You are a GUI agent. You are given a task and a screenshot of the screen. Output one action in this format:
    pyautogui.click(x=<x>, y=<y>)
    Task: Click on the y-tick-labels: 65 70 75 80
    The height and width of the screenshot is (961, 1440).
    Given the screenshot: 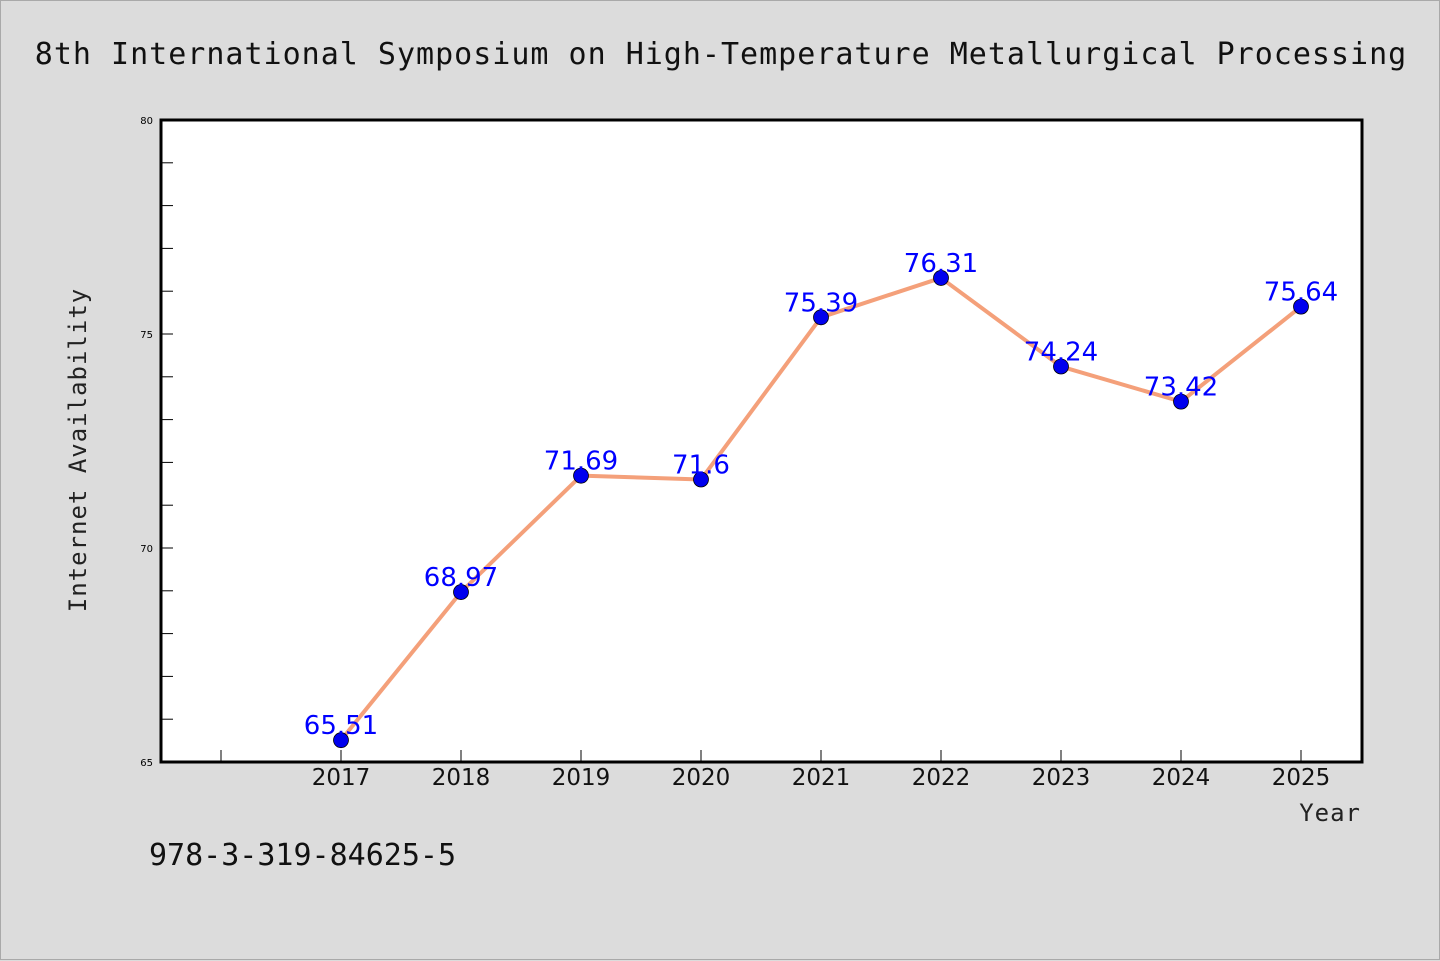 What is the action you would take?
    pyautogui.click(x=146, y=442)
    